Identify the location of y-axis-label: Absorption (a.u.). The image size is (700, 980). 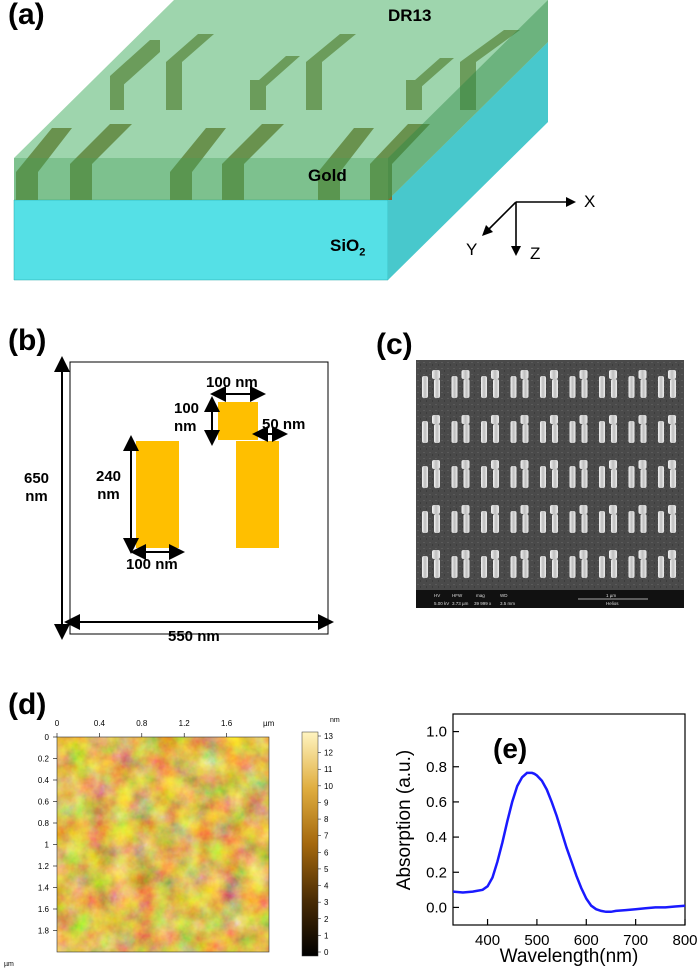
(404, 820).